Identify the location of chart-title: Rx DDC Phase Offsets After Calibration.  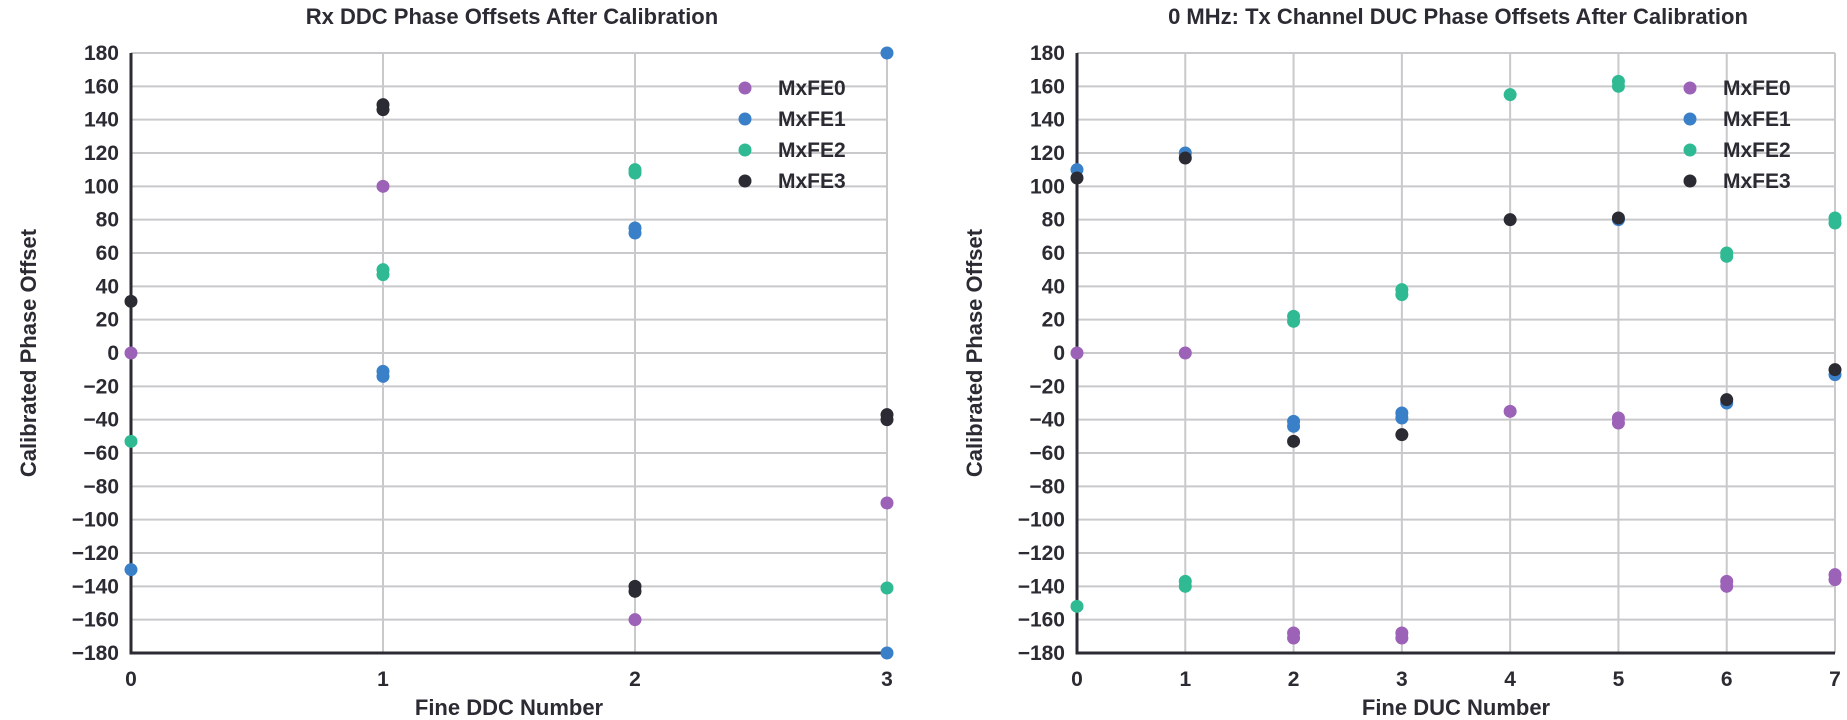
(512, 16).